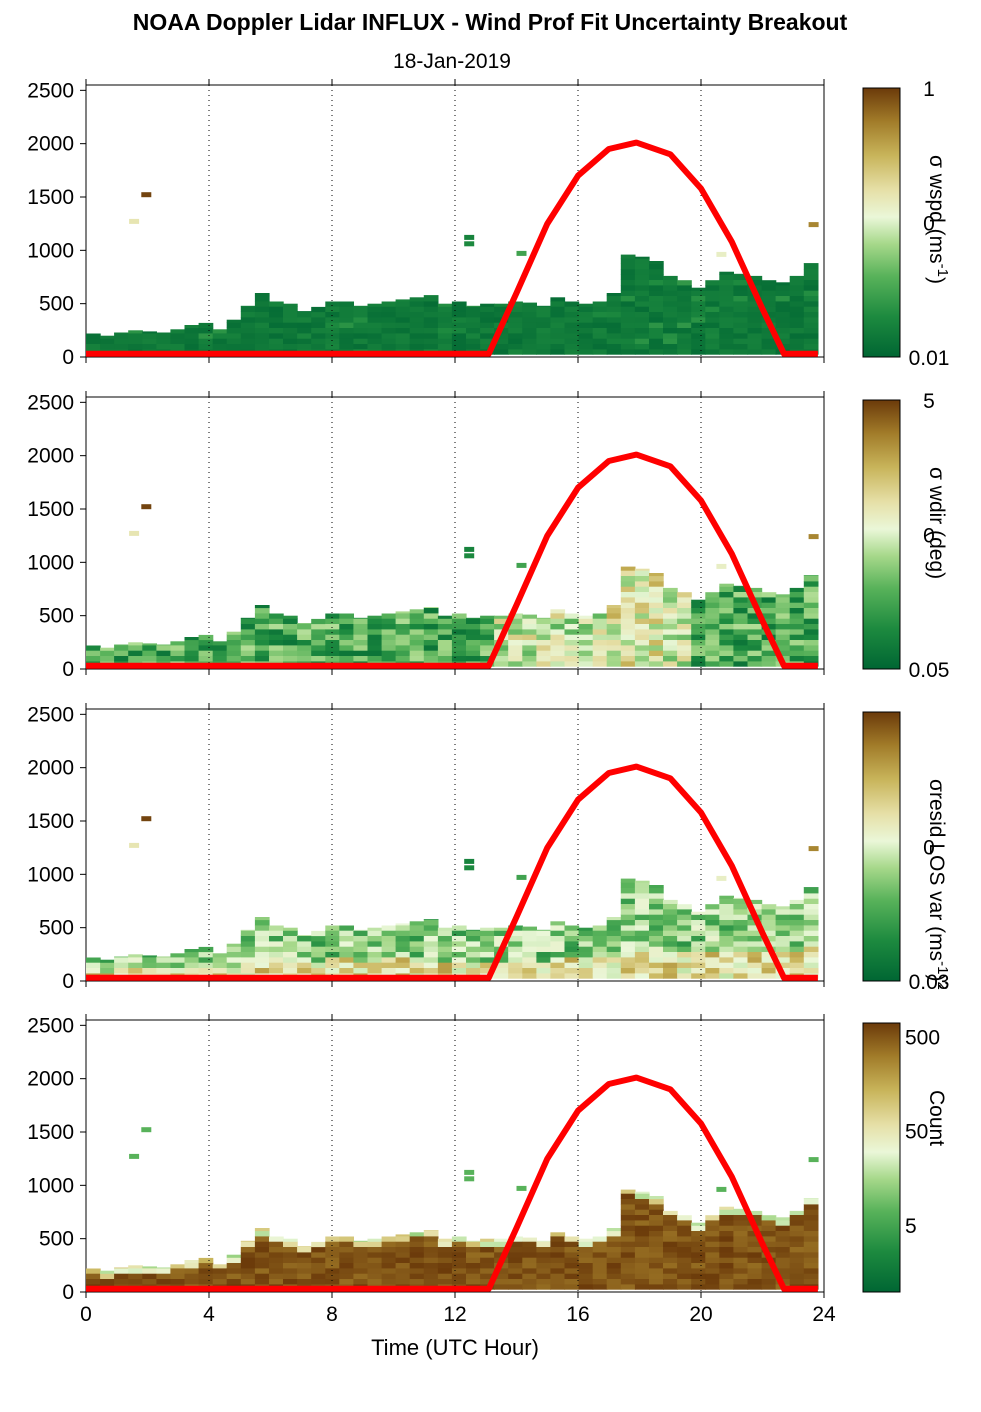 This screenshot has width=981, height=1412. What do you see at coordinates (454, 1314) in the screenshot?
I see `x-tick-label: 12` at bounding box center [454, 1314].